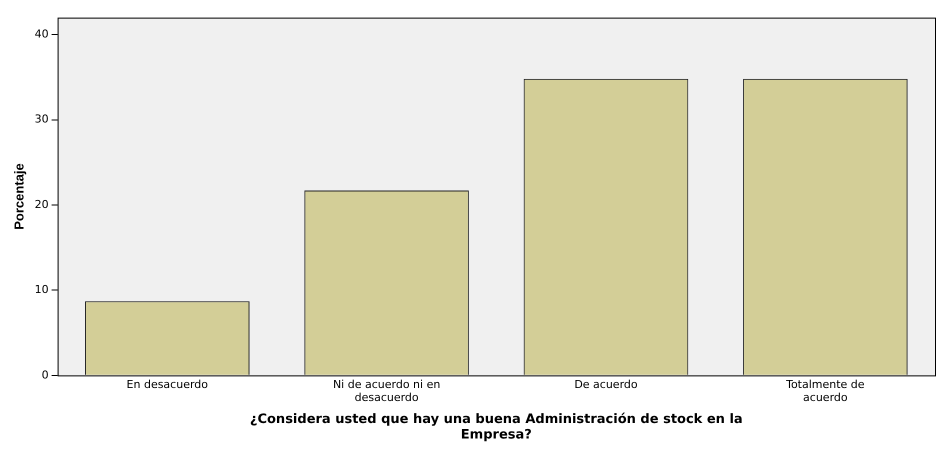  Describe the element at coordinates (18, 196) in the screenshot. I see `y-axis-title: Porcentaje` at that location.